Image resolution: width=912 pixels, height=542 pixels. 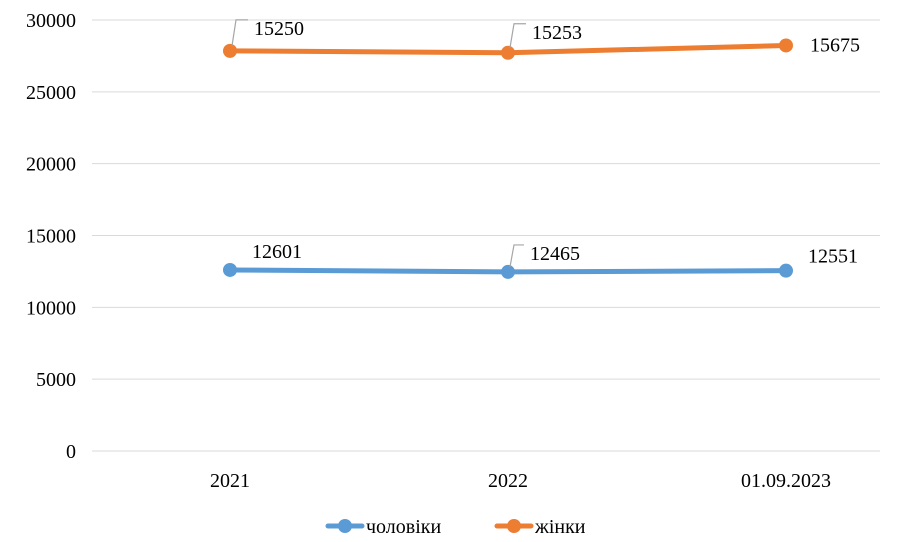 I want to click on y-tick-label-0: 0, so click(x=71, y=452).